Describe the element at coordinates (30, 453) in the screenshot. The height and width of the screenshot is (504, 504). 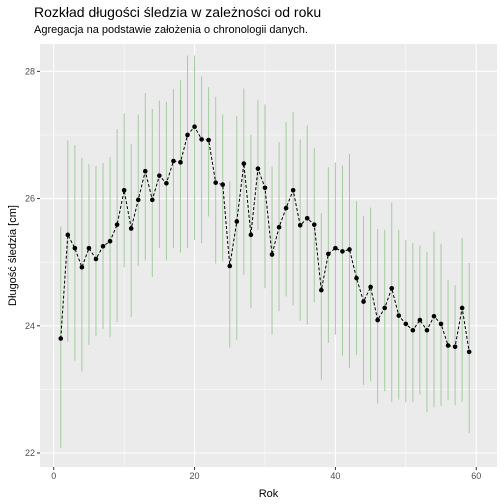
I see `y-tick-label: 22` at that location.